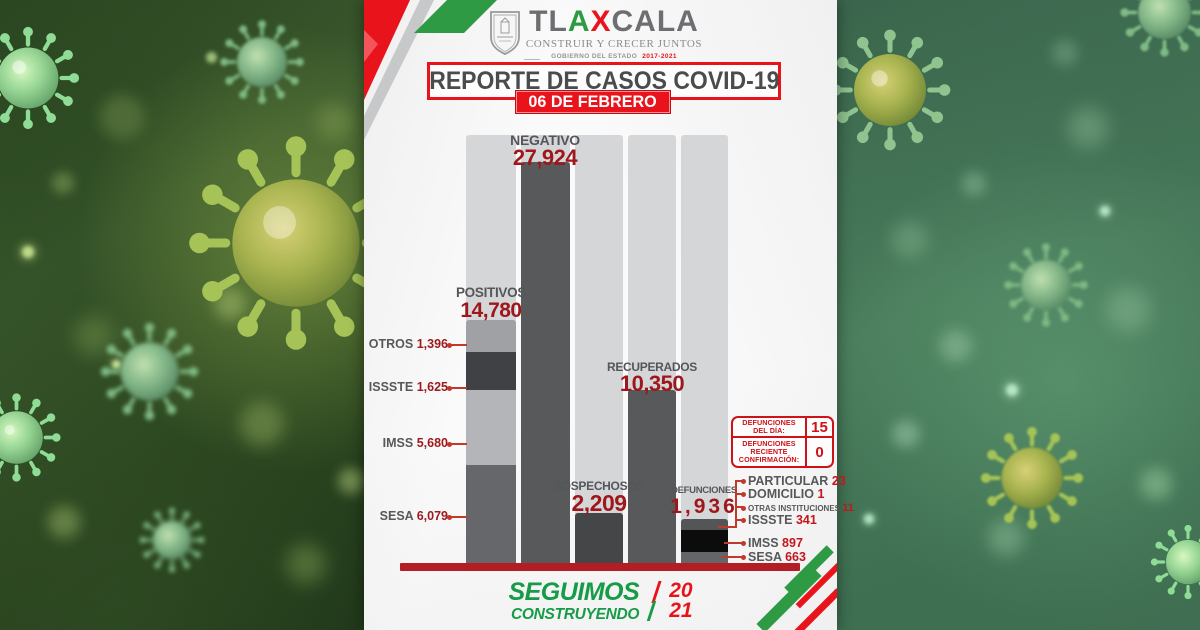 The width and height of the screenshot is (1200, 630). I want to click on category-value: 2,209, so click(599, 503).